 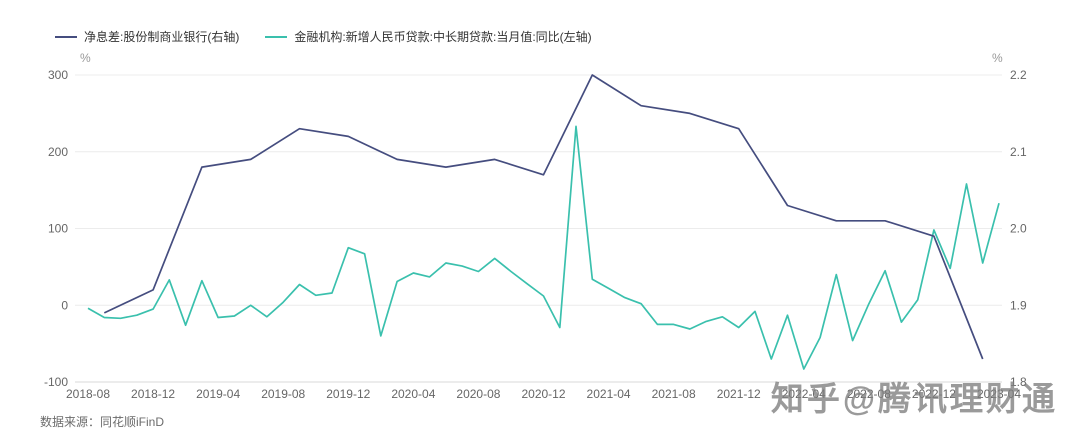 I want to click on x-axis-tick-label: 2019-08, so click(x=283, y=394).